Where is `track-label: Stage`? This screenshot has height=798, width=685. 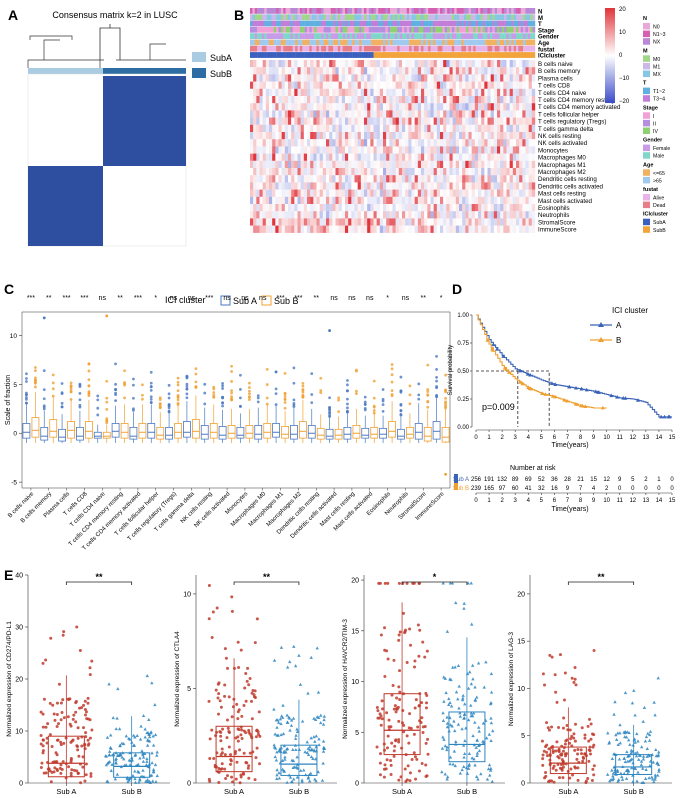
track-label: Stage is located at coordinates (546, 31).